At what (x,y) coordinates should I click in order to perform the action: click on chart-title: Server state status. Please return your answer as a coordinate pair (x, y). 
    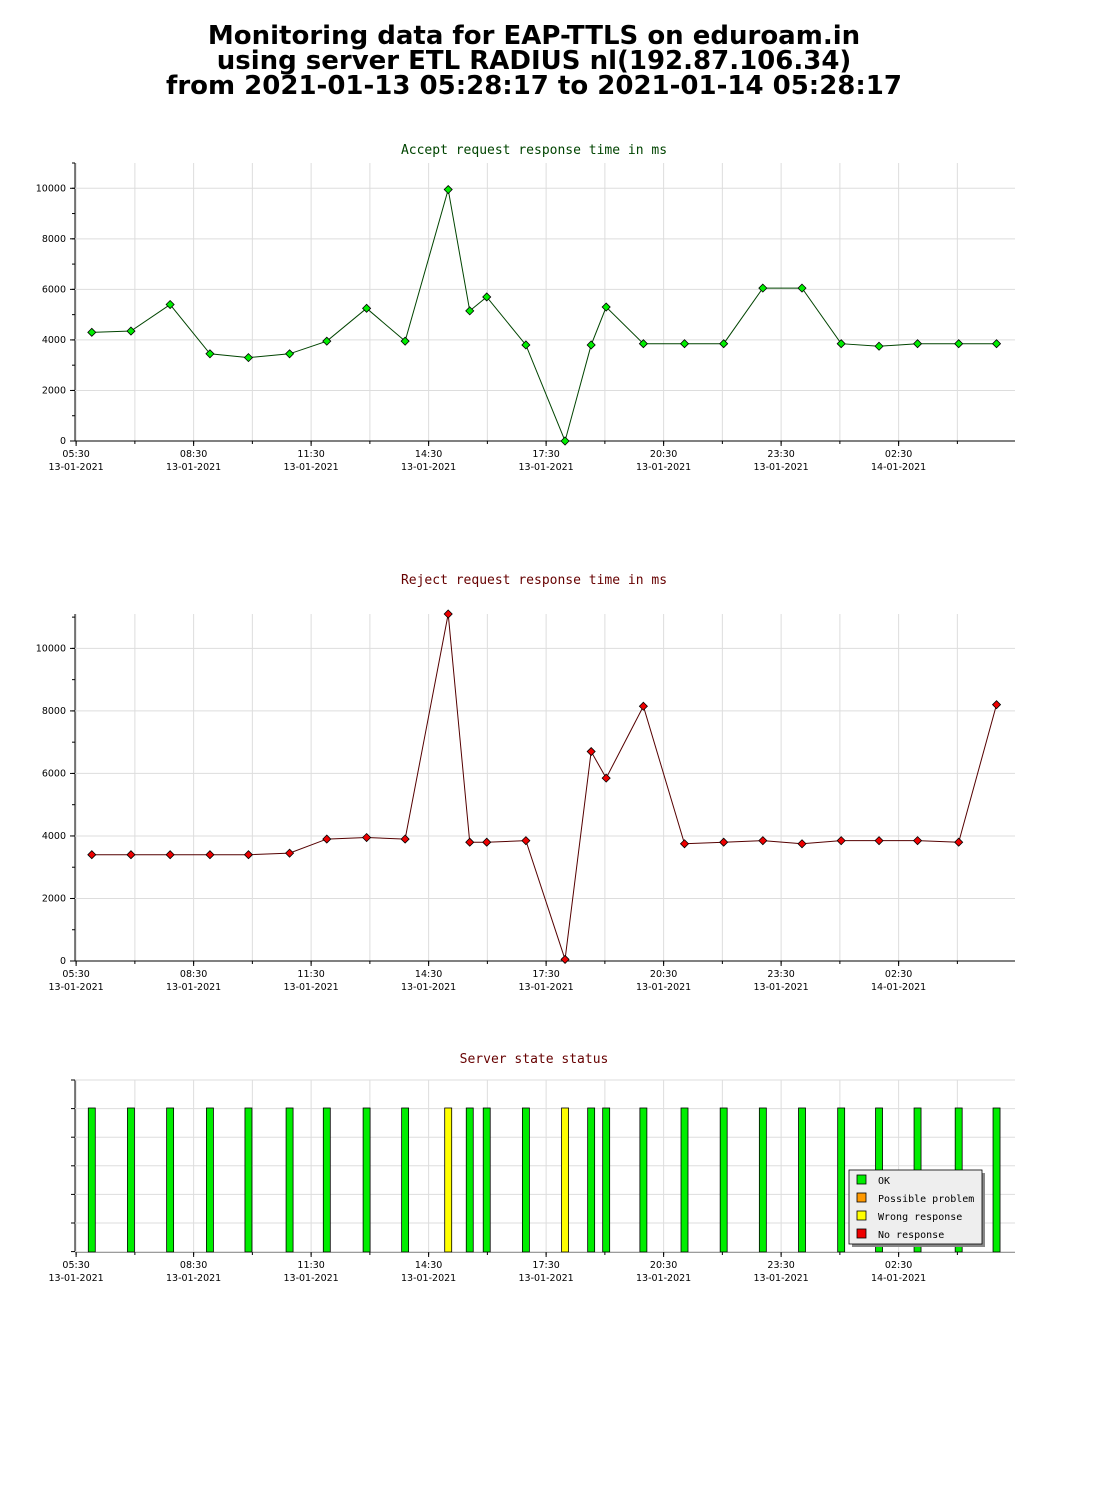
    Looking at the image, I should click on (534, 1059).